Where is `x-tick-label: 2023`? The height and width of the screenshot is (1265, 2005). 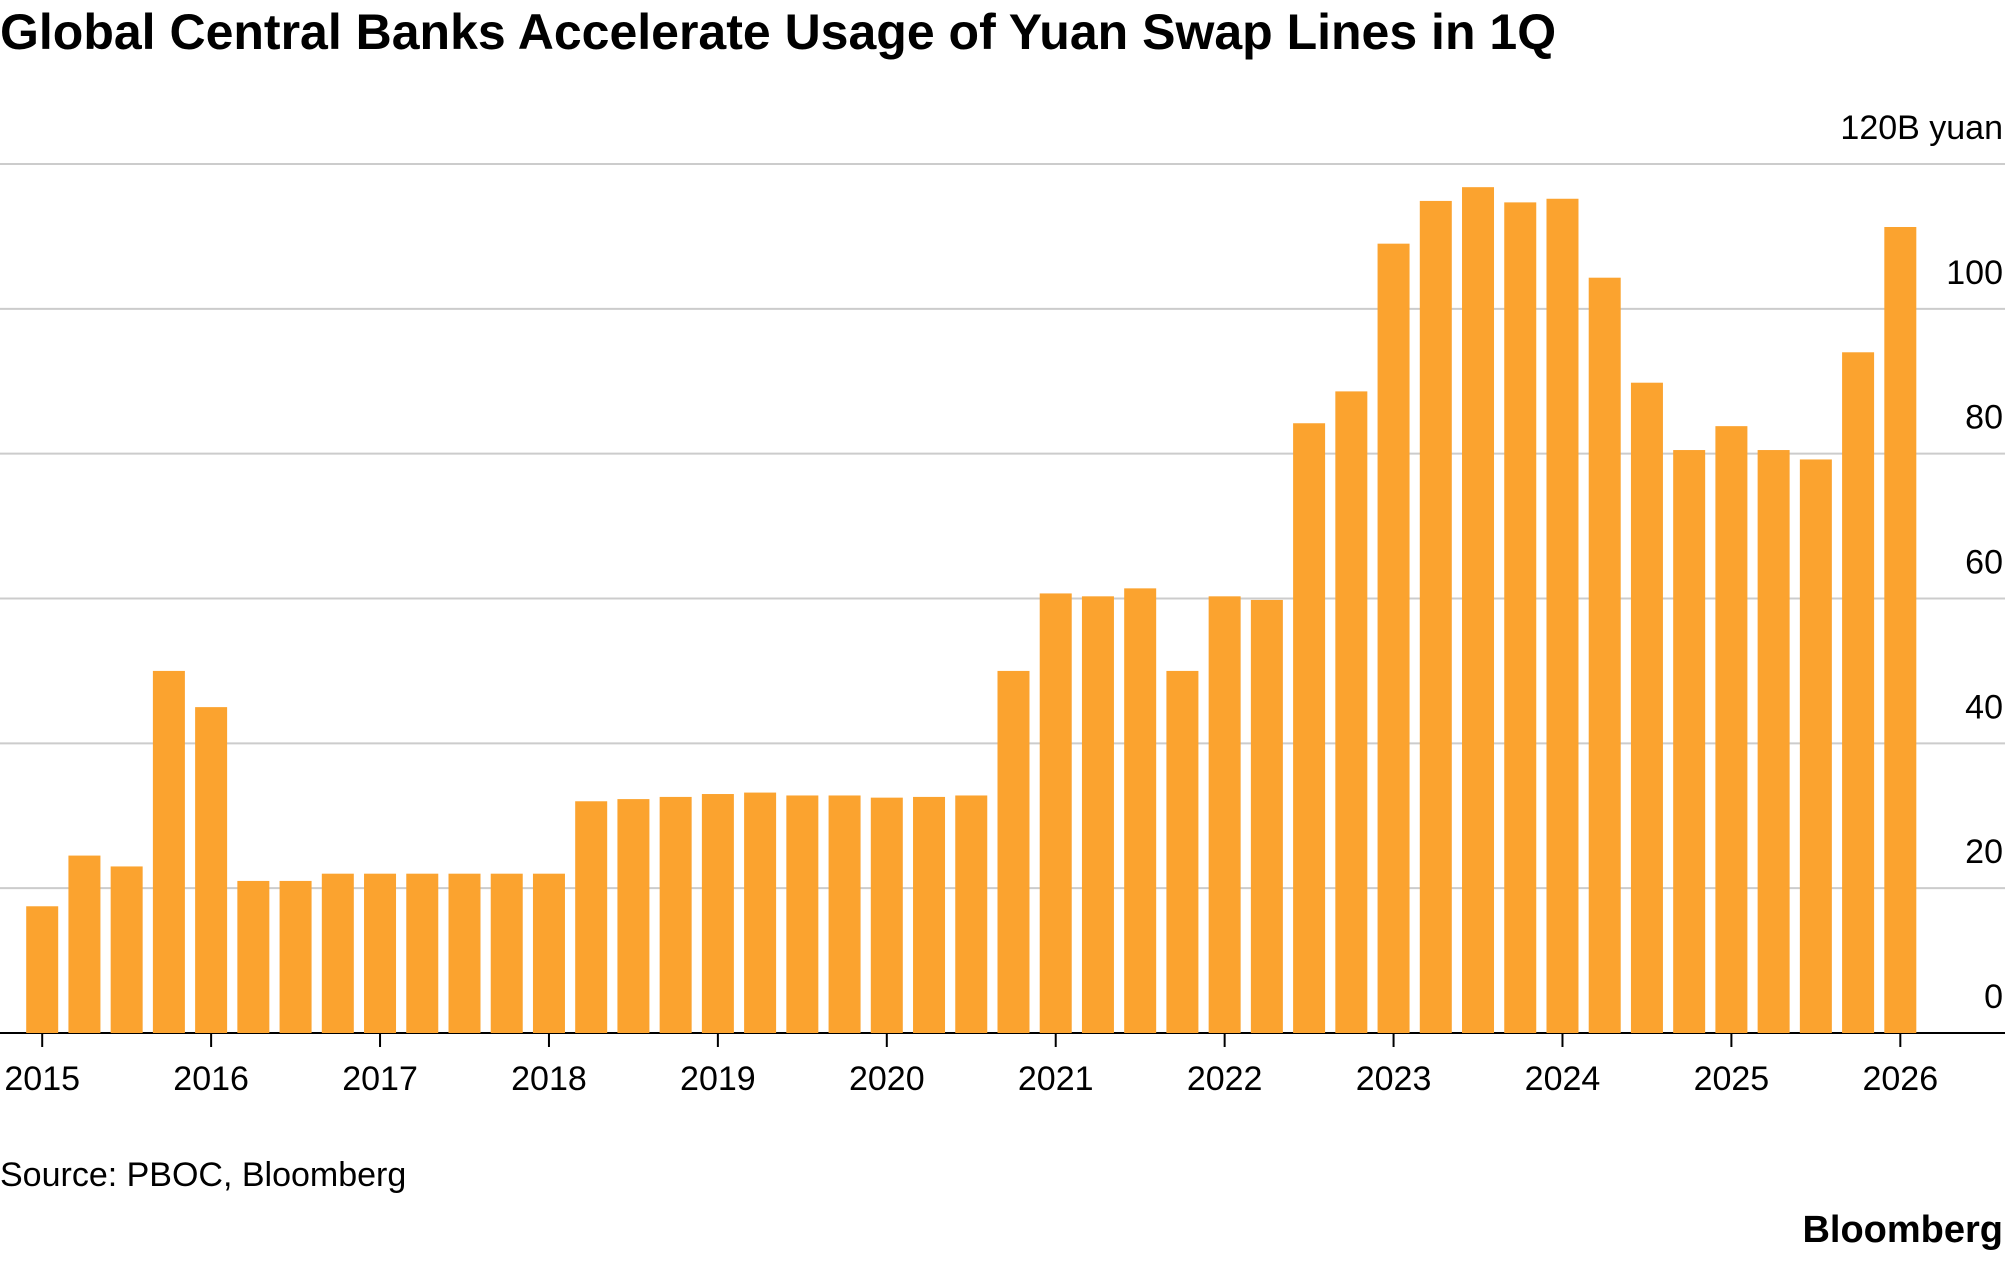
x-tick-label: 2023 is located at coordinates (1394, 1079).